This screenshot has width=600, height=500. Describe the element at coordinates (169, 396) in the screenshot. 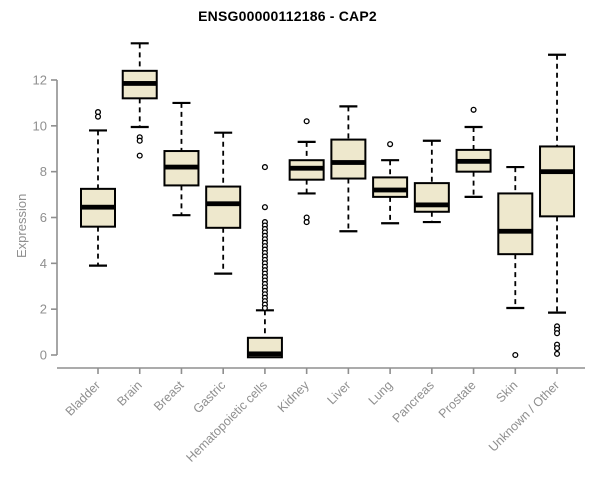

I see `x-tick-label: Breast` at that location.